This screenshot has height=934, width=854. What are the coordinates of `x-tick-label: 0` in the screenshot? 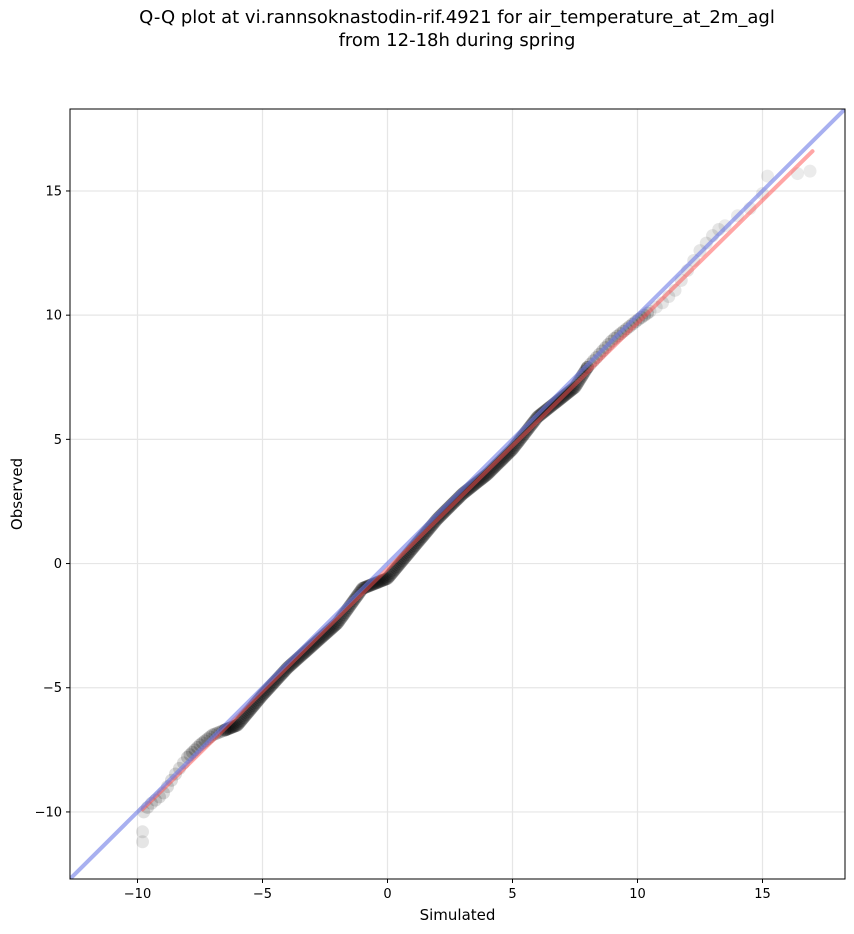 It's located at (387, 894).